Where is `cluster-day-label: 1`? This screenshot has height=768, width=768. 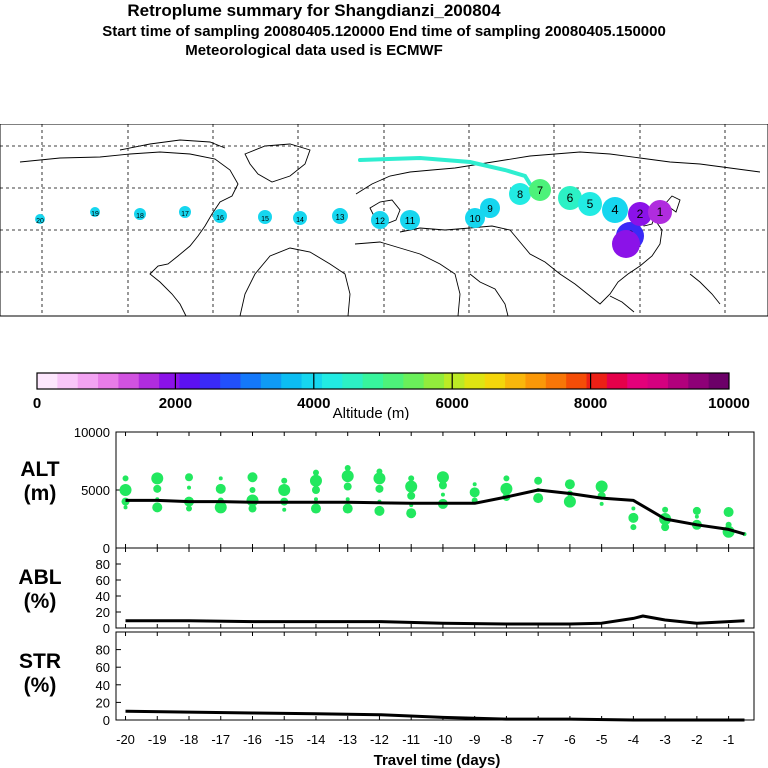
cluster-day-label: 1 is located at coordinates (660, 212).